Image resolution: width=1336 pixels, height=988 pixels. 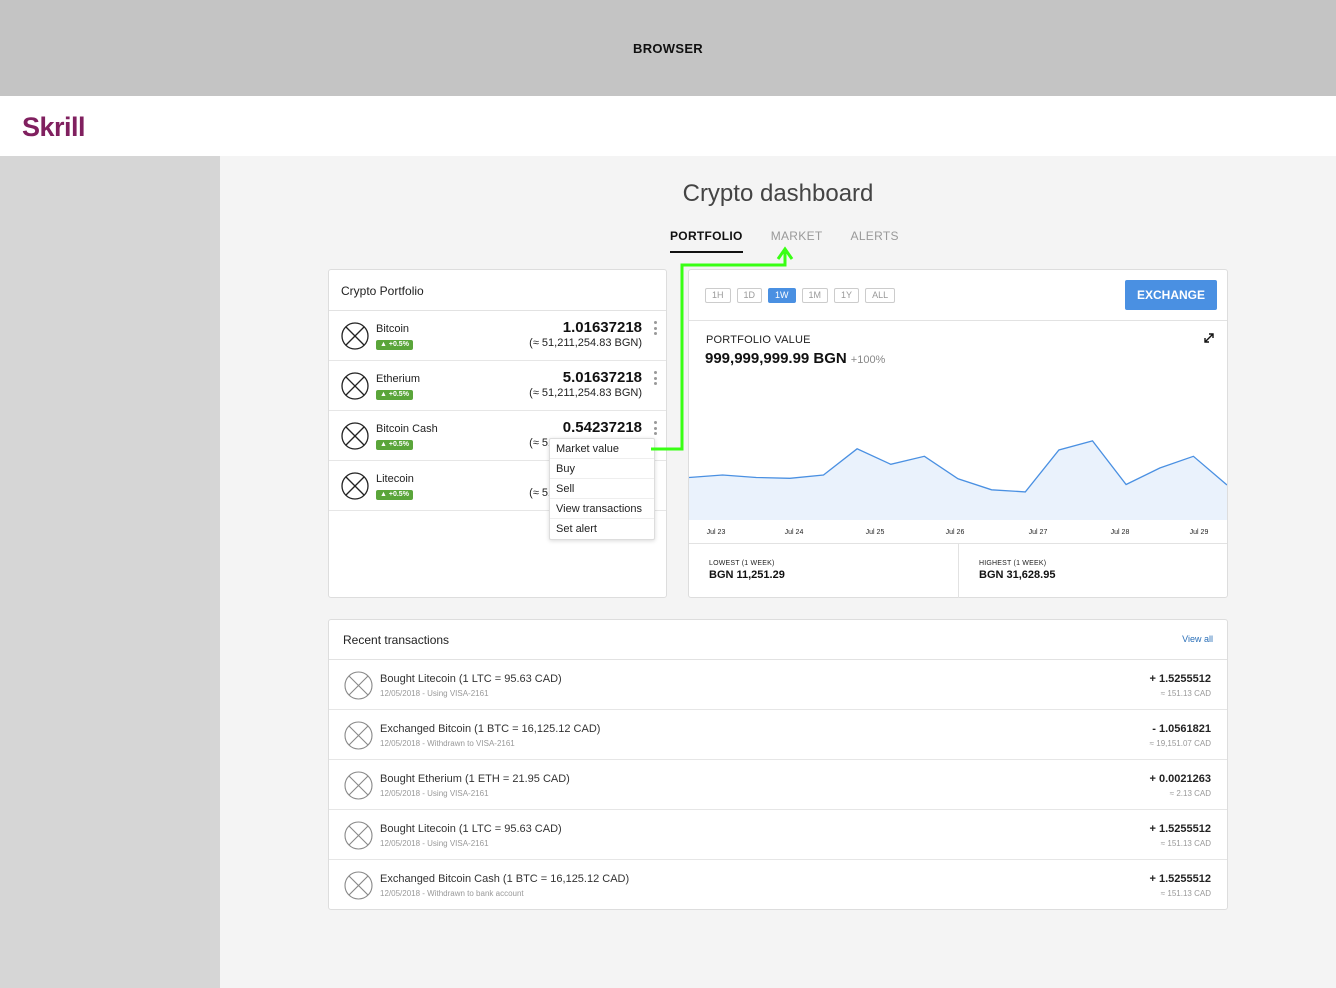 What do you see at coordinates (794, 532) in the screenshot?
I see `x-tick-label: Jul 24` at bounding box center [794, 532].